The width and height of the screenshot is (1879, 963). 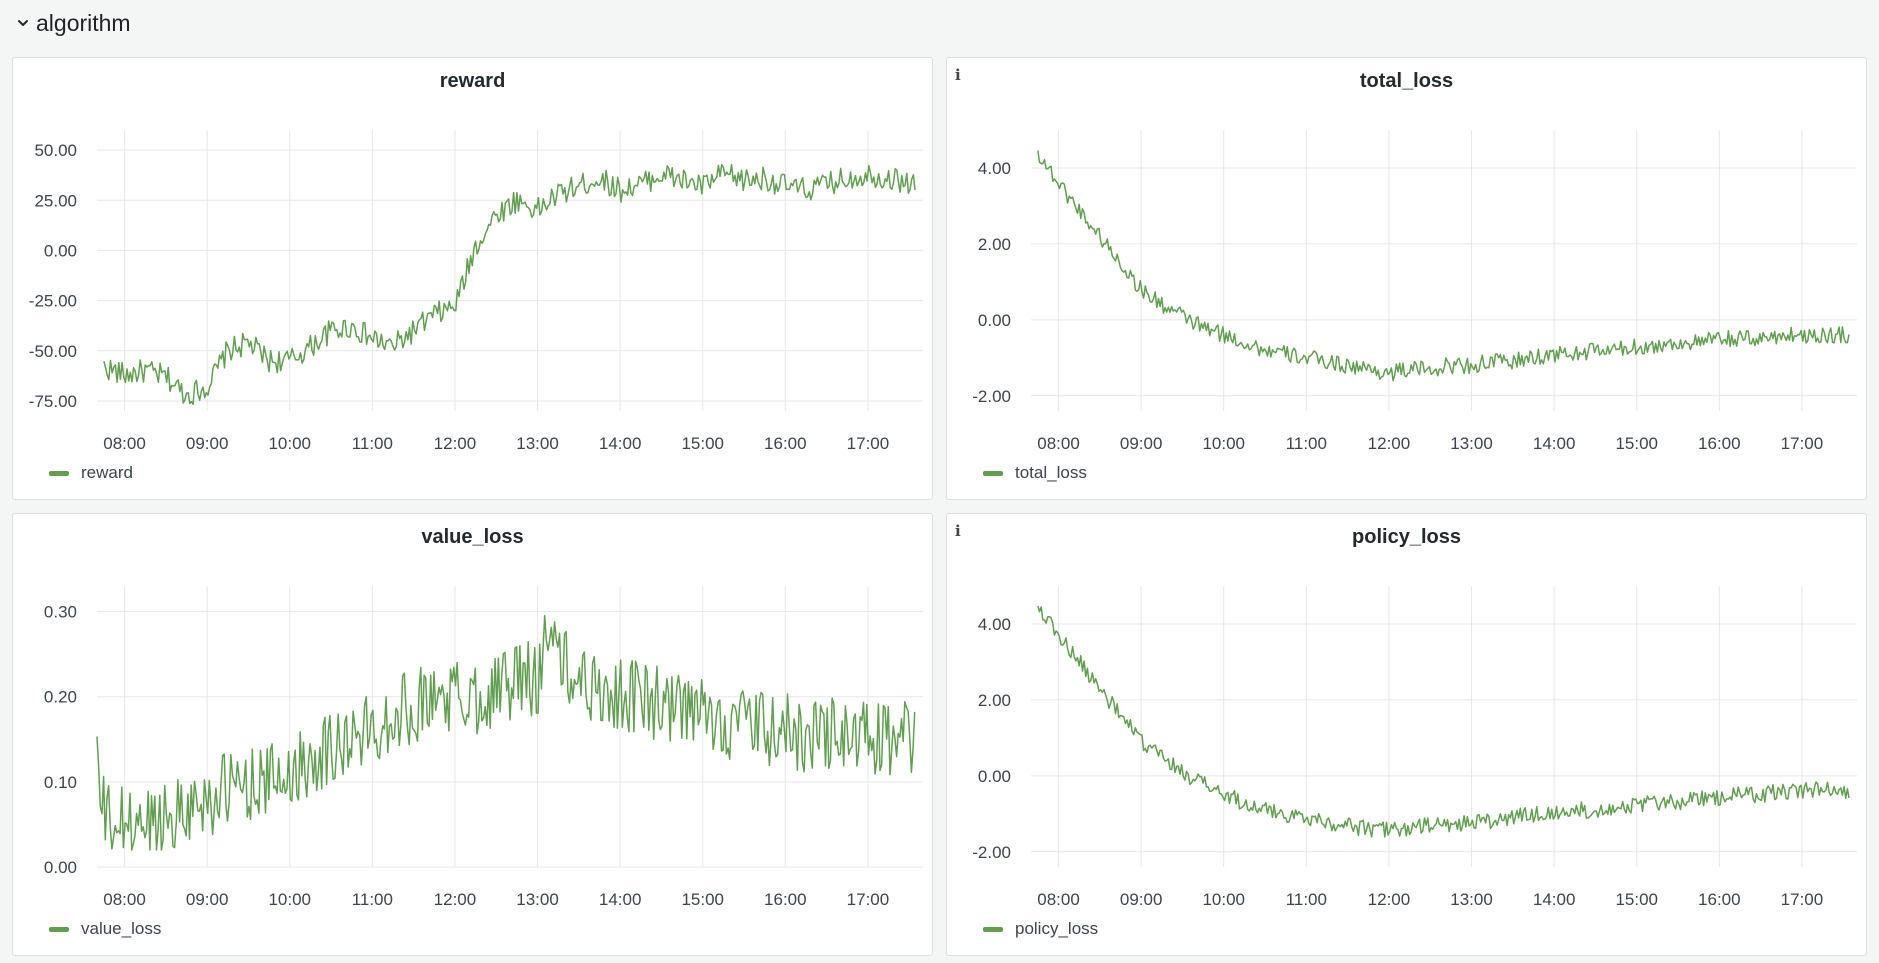 What do you see at coordinates (121, 929) in the screenshot?
I see `legend-label: value_loss` at bounding box center [121, 929].